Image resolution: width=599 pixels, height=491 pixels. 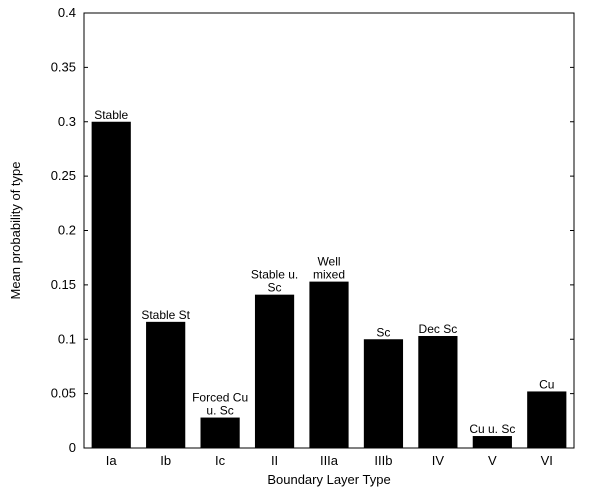 What do you see at coordinates (383, 393) in the screenshot?
I see `bar-IIIb` at bounding box center [383, 393].